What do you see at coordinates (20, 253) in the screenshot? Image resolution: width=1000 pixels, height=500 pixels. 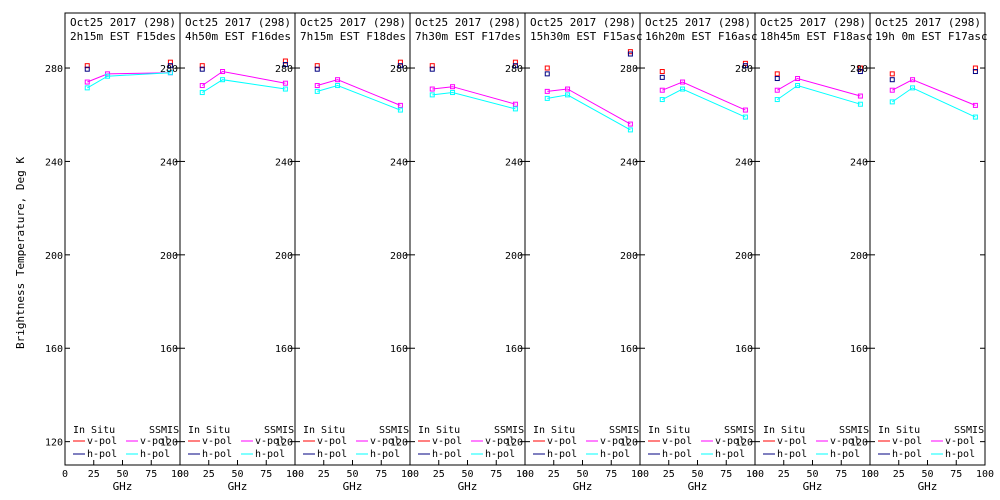 I see `y-axis-label: Brightness Temperature, Deg K` at bounding box center [20, 253].